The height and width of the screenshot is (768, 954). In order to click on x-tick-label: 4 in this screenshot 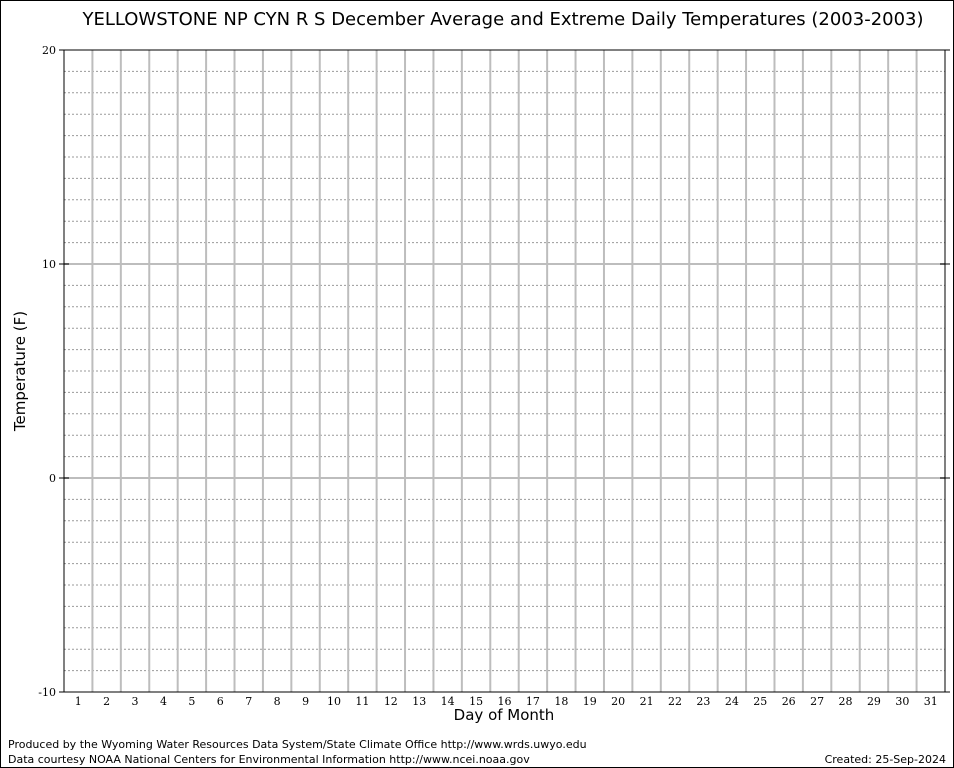, I will do `click(163, 701)`.